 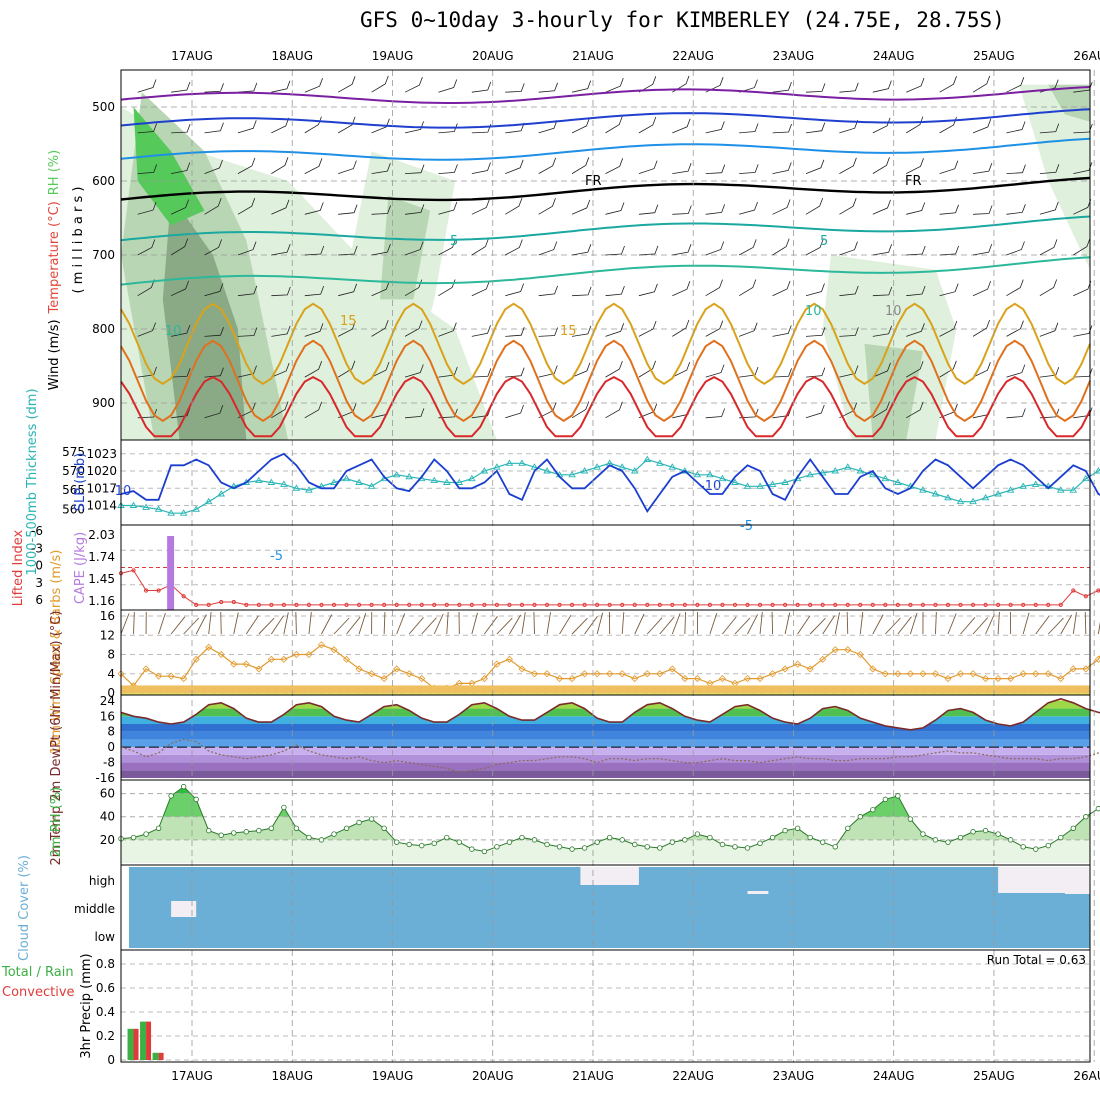 What do you see at coordinates (101, 535) in the screenshot?
I see `cape-tick-label: 2.03` at bounding box center [101, 535].